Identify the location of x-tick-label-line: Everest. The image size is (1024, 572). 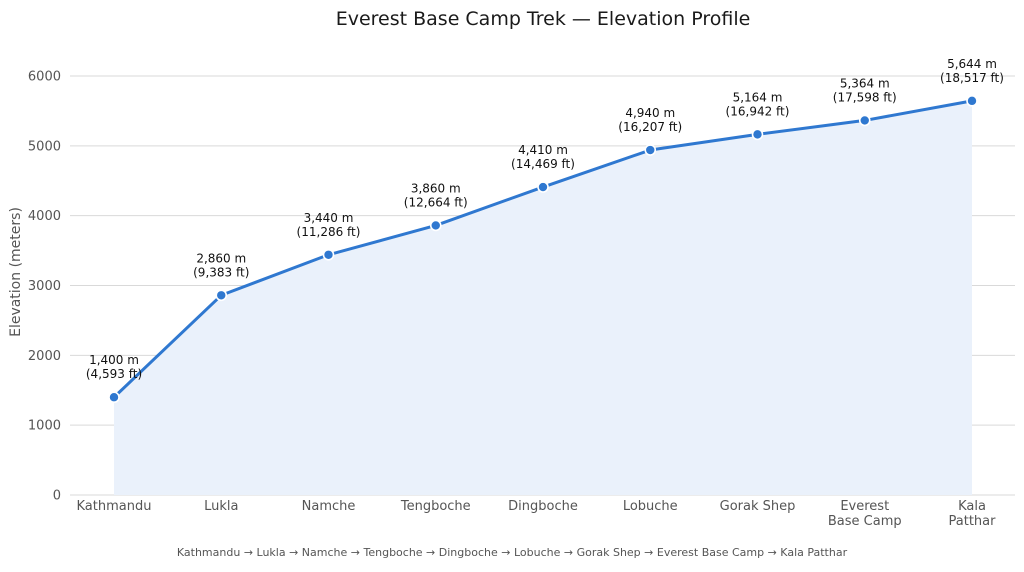
(864, 506).